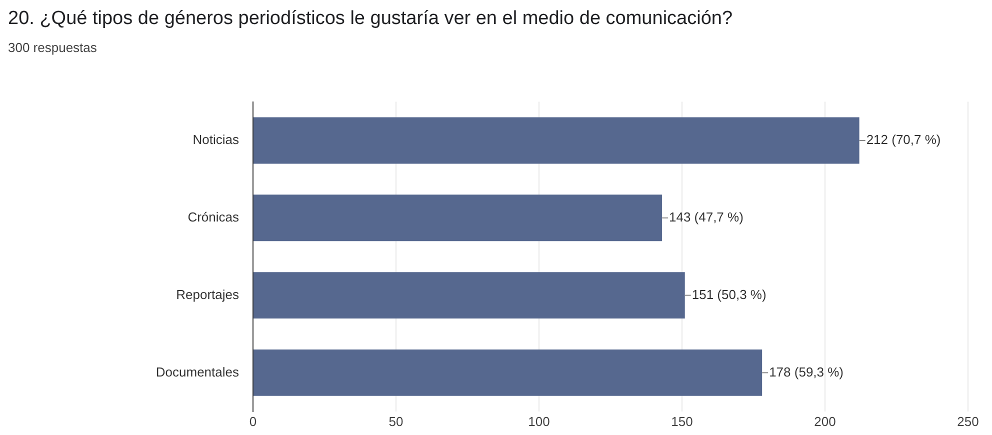  What do you see at coordinates (214, 216) in the screenshot?
I see `y-tick-label: Crónicas` at bounding box center [214, 216].